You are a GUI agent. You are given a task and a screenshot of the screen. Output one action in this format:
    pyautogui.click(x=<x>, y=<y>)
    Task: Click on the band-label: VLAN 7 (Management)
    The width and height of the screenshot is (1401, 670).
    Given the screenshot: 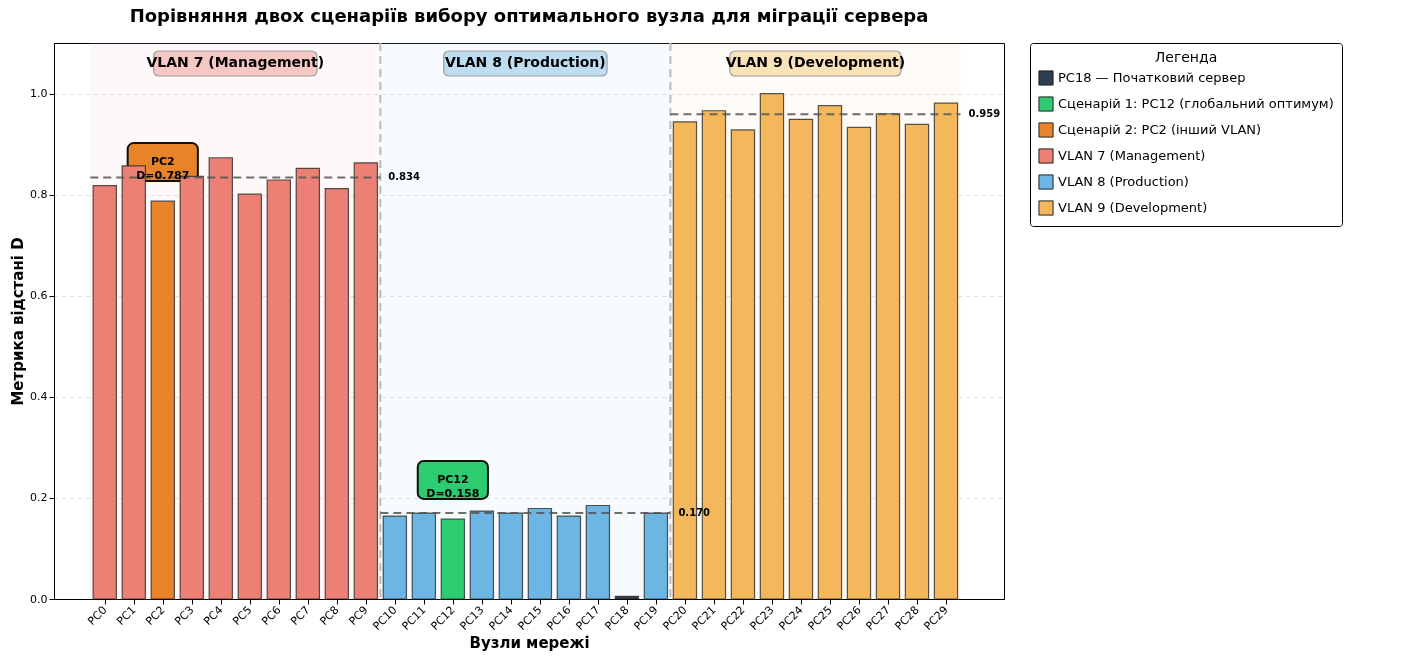 What is the action you would take?
    pyautogui.click(x=235, y=62)
    